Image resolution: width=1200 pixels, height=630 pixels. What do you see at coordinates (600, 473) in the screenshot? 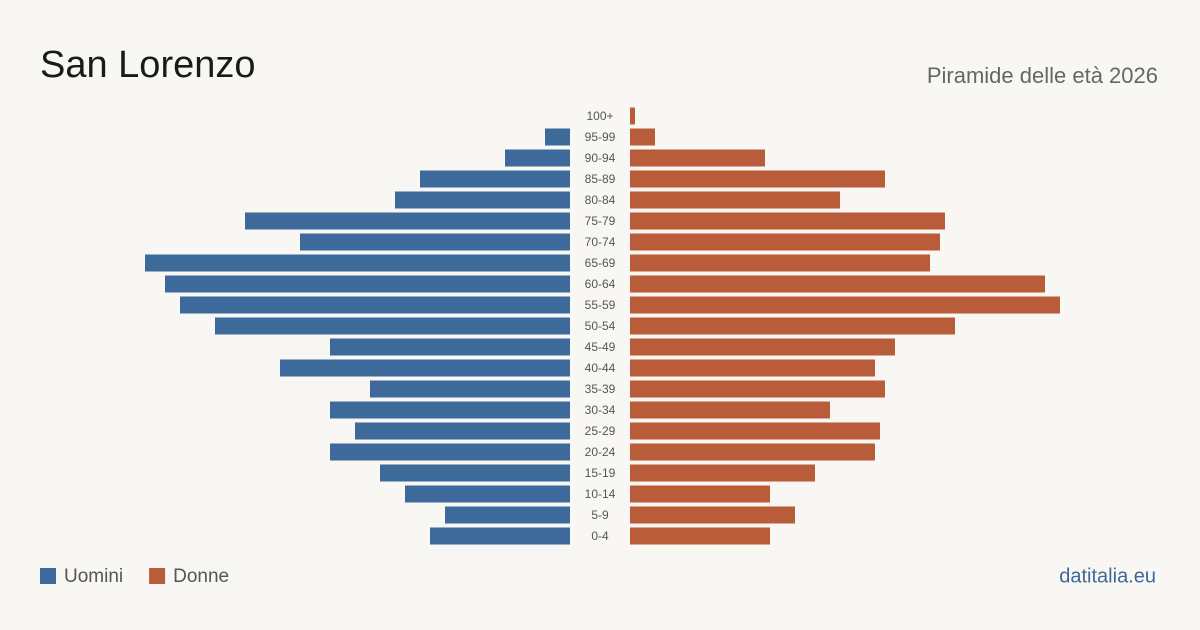
I see `age-label: 15-19` at bounding box center [600, 473].